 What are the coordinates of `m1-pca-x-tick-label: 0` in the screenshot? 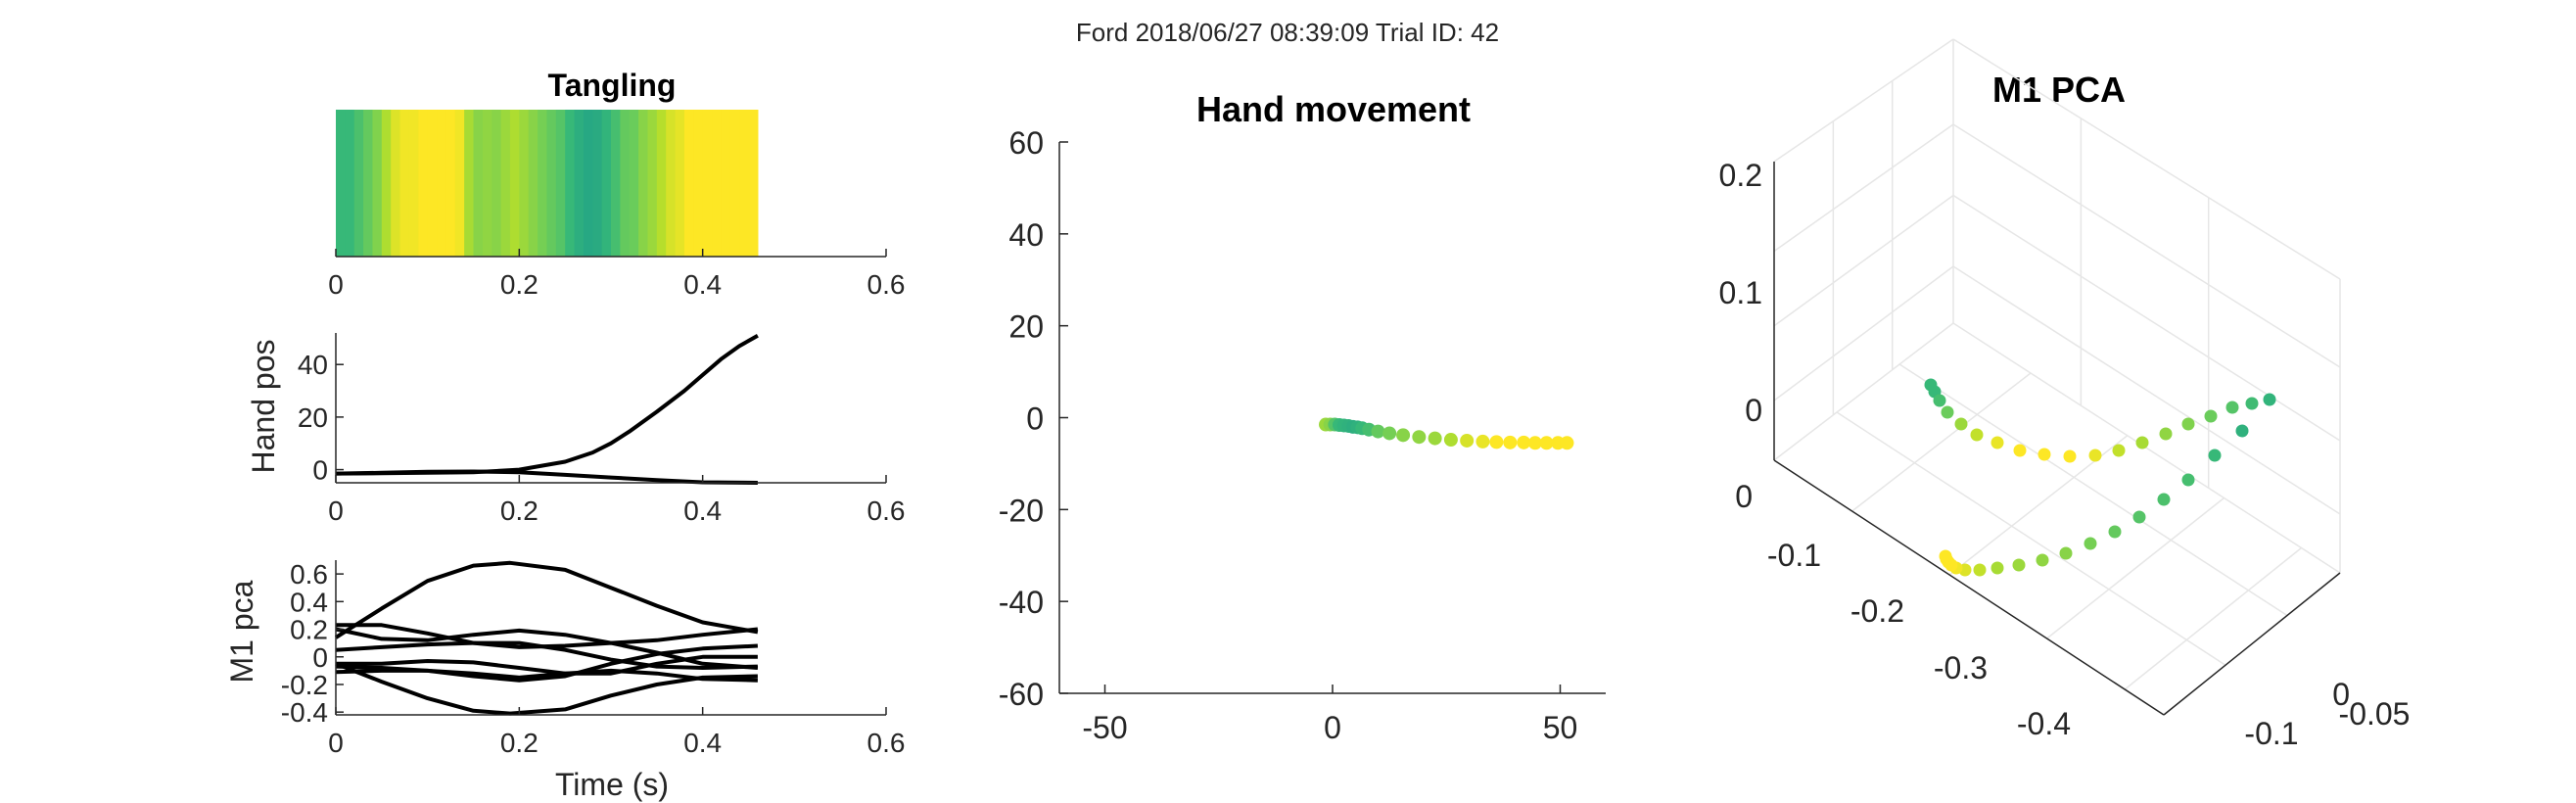 It's located at (336, 743).